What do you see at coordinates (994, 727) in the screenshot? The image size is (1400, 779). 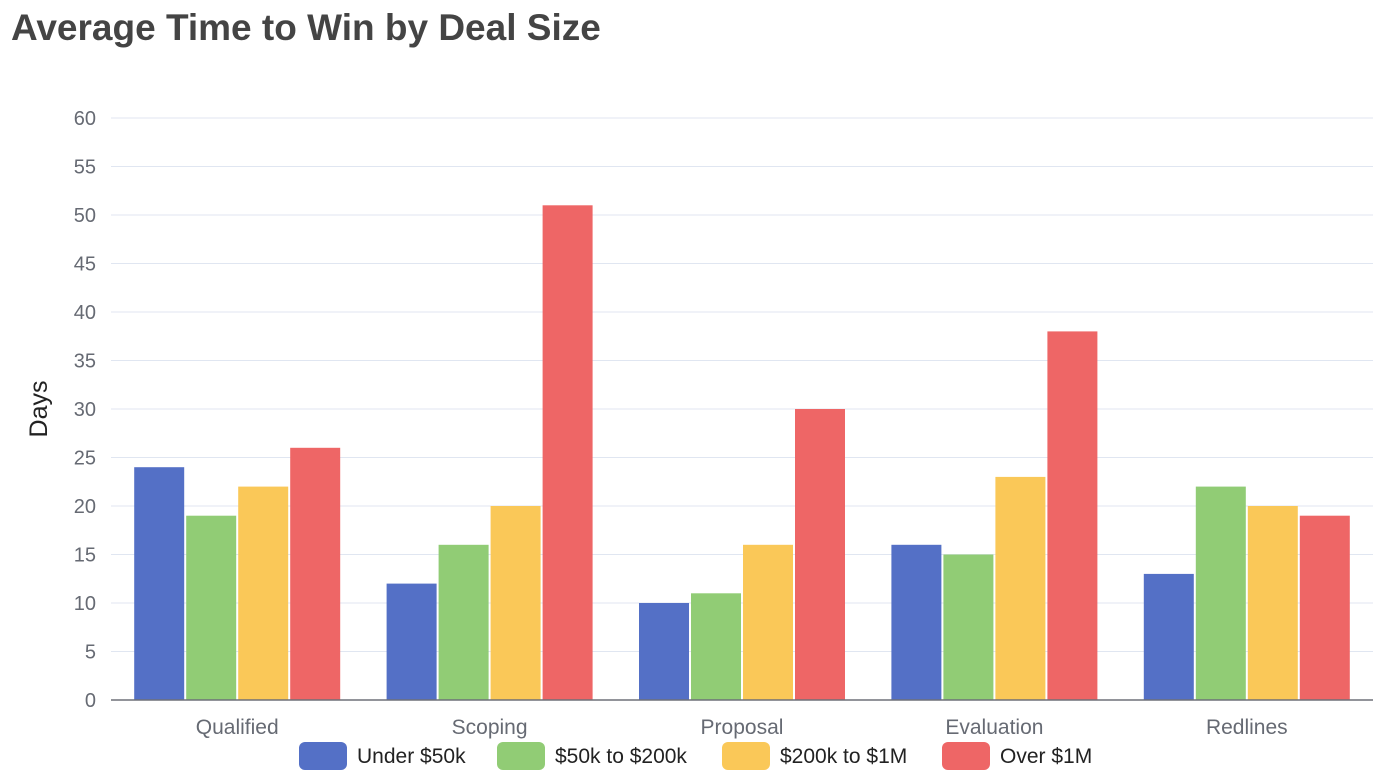 I see `x-tick-label: Evaluation` at bounding box center [994, 727].